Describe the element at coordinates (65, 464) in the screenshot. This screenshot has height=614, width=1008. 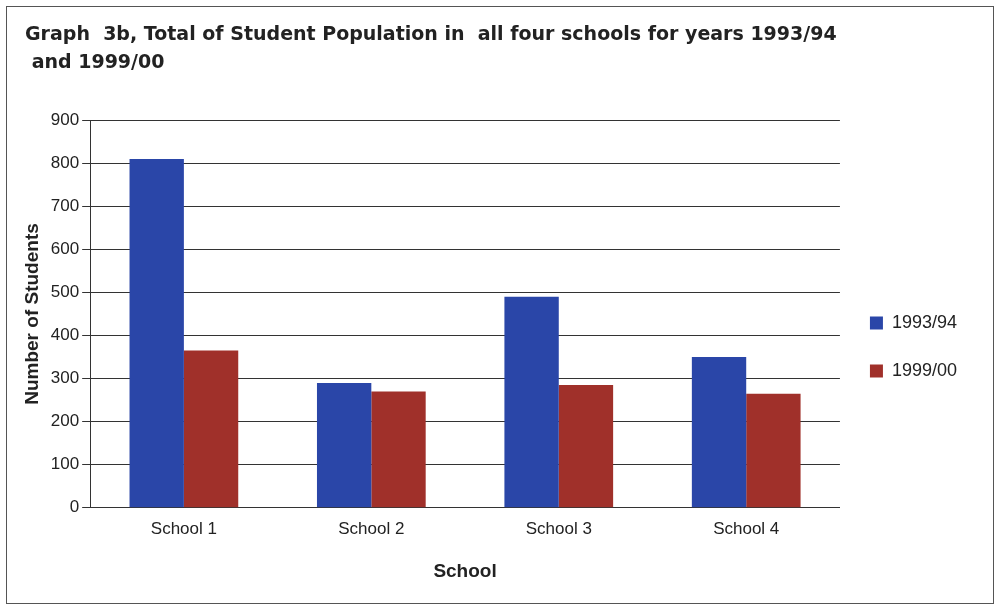
I see `y-tick-label: 100` at that location.